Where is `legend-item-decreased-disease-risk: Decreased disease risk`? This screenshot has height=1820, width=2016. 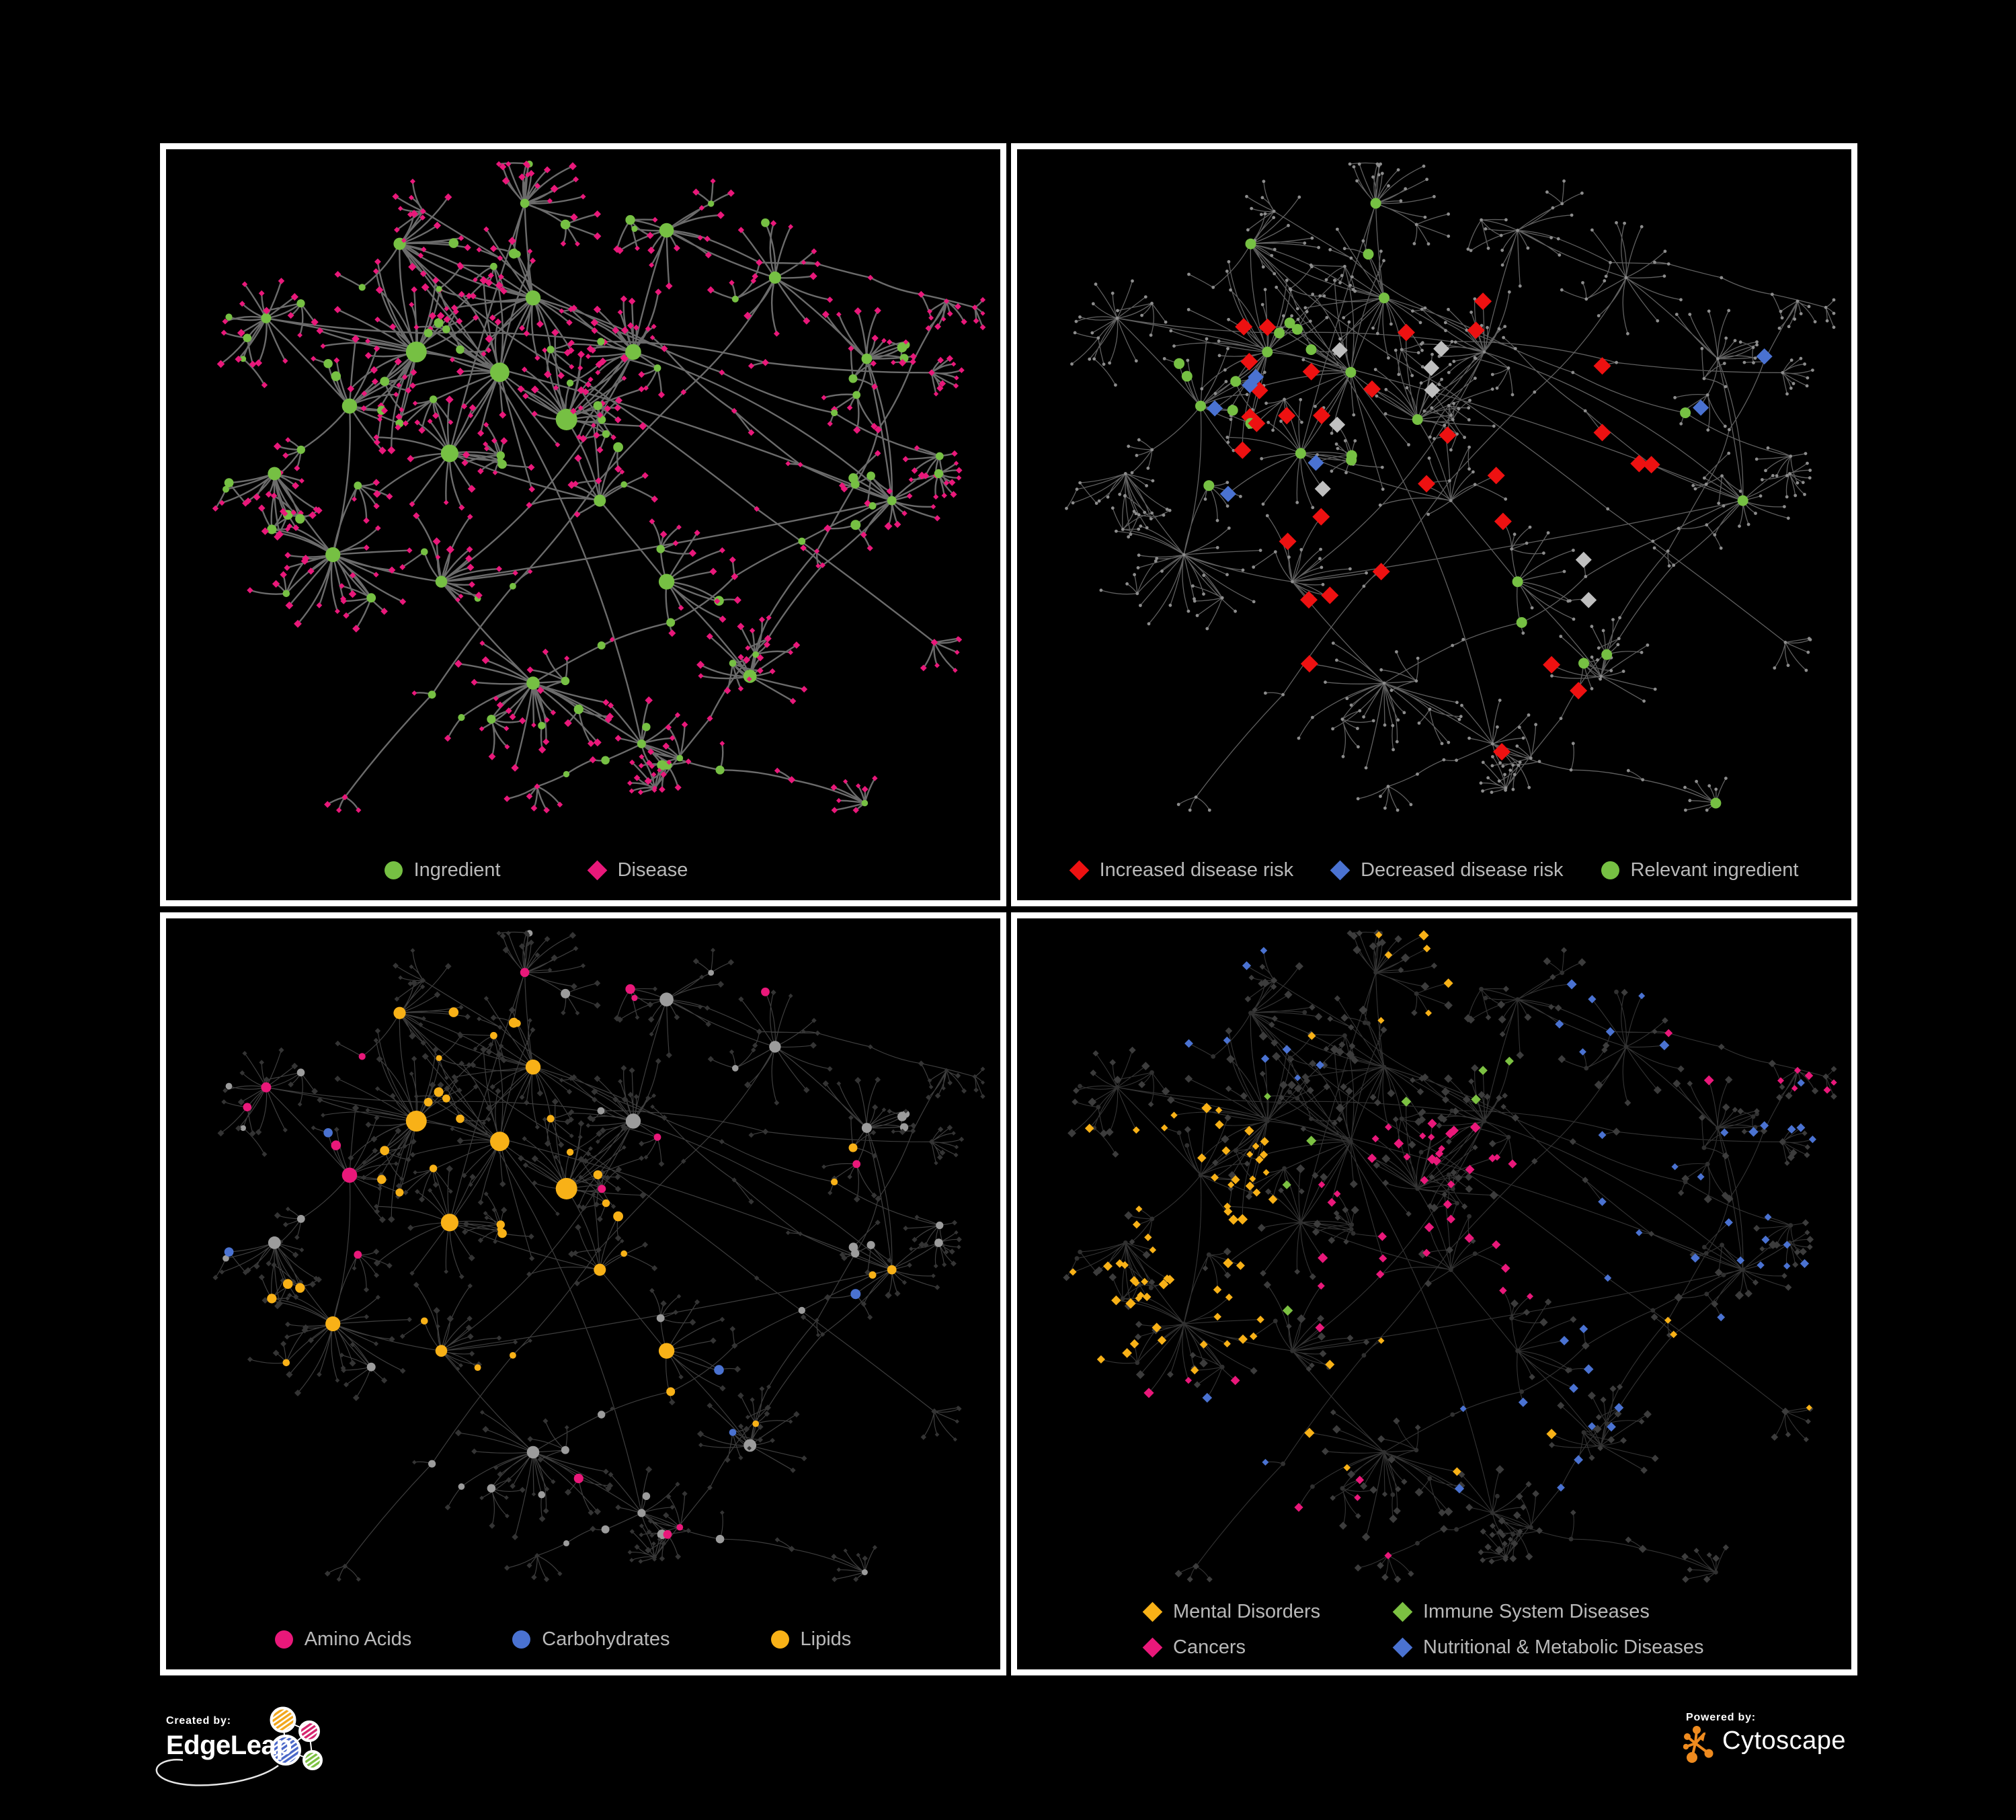 legend-item-decreased-disease-risk: Decreased disease risk is located at coordinates (1447, 870).